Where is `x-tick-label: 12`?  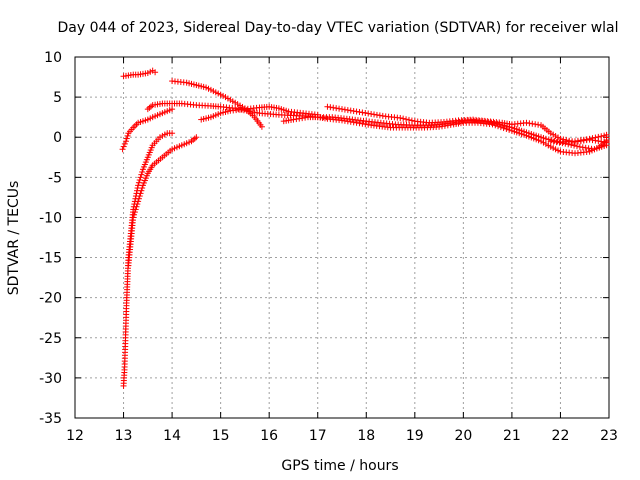
x-tick-label: 12 is located at coordinates (75, 436).